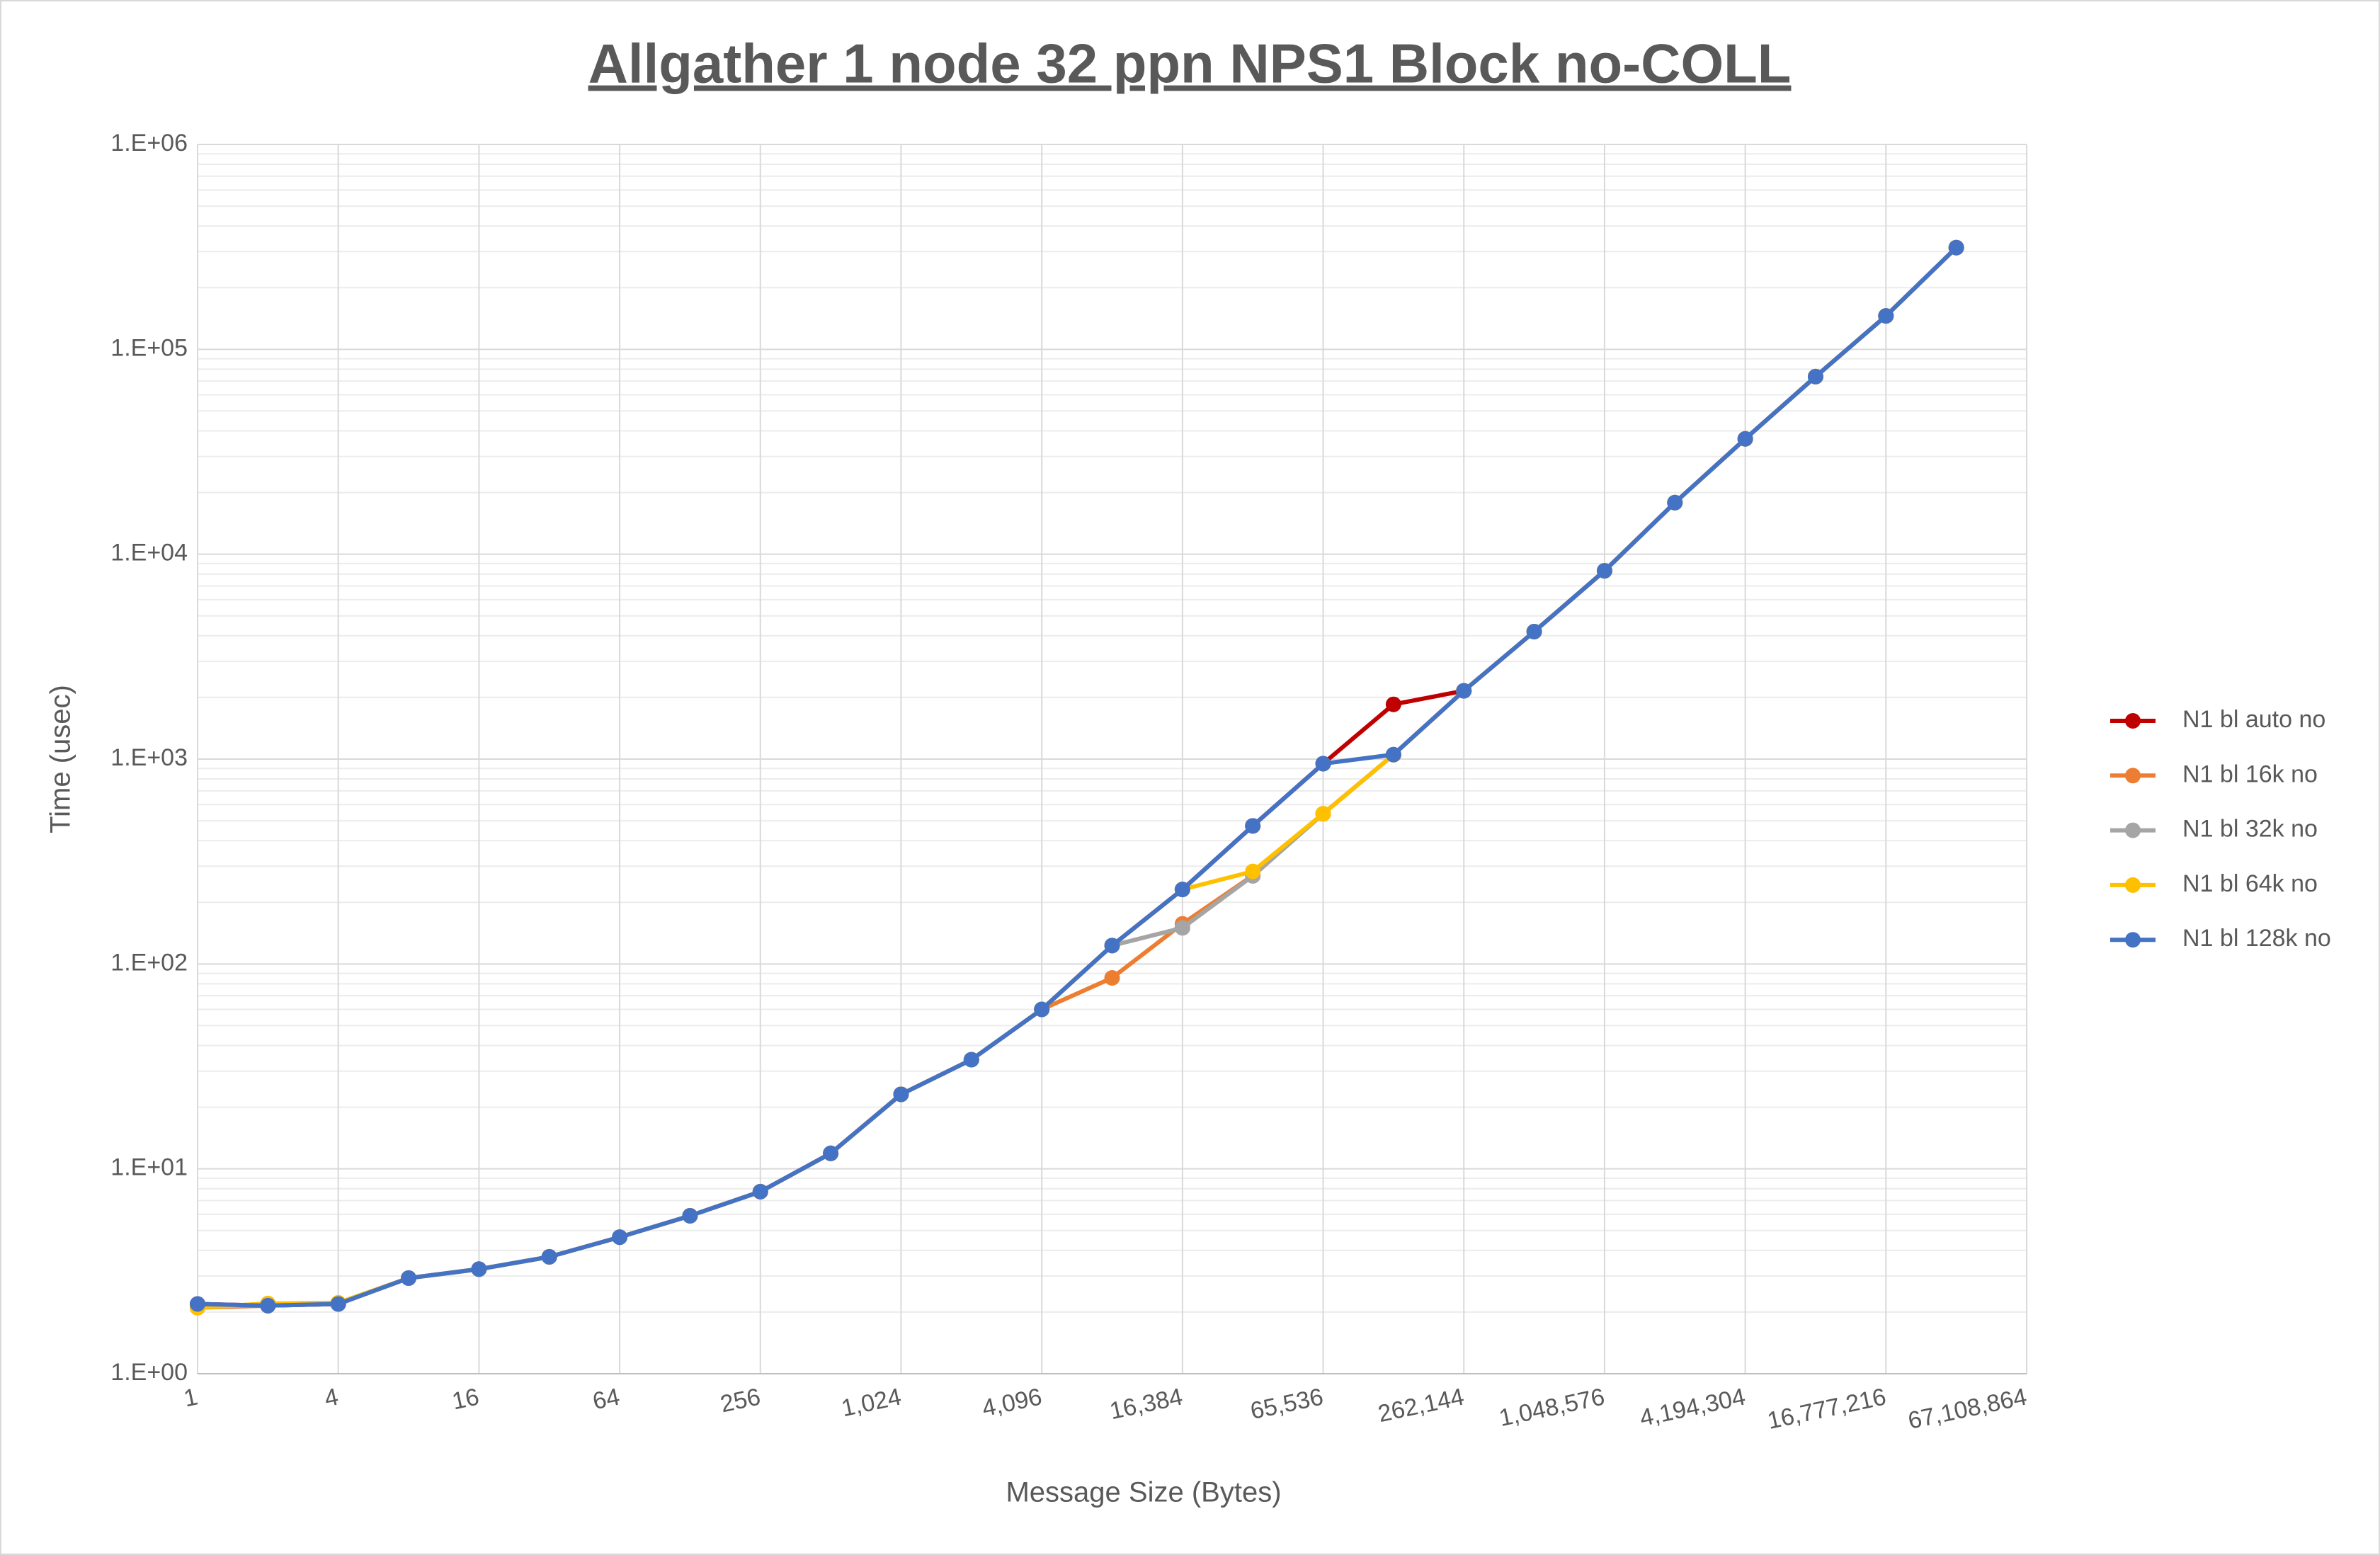  I want to click on y-tick-label: 1.E+01, so click(149, 1167).